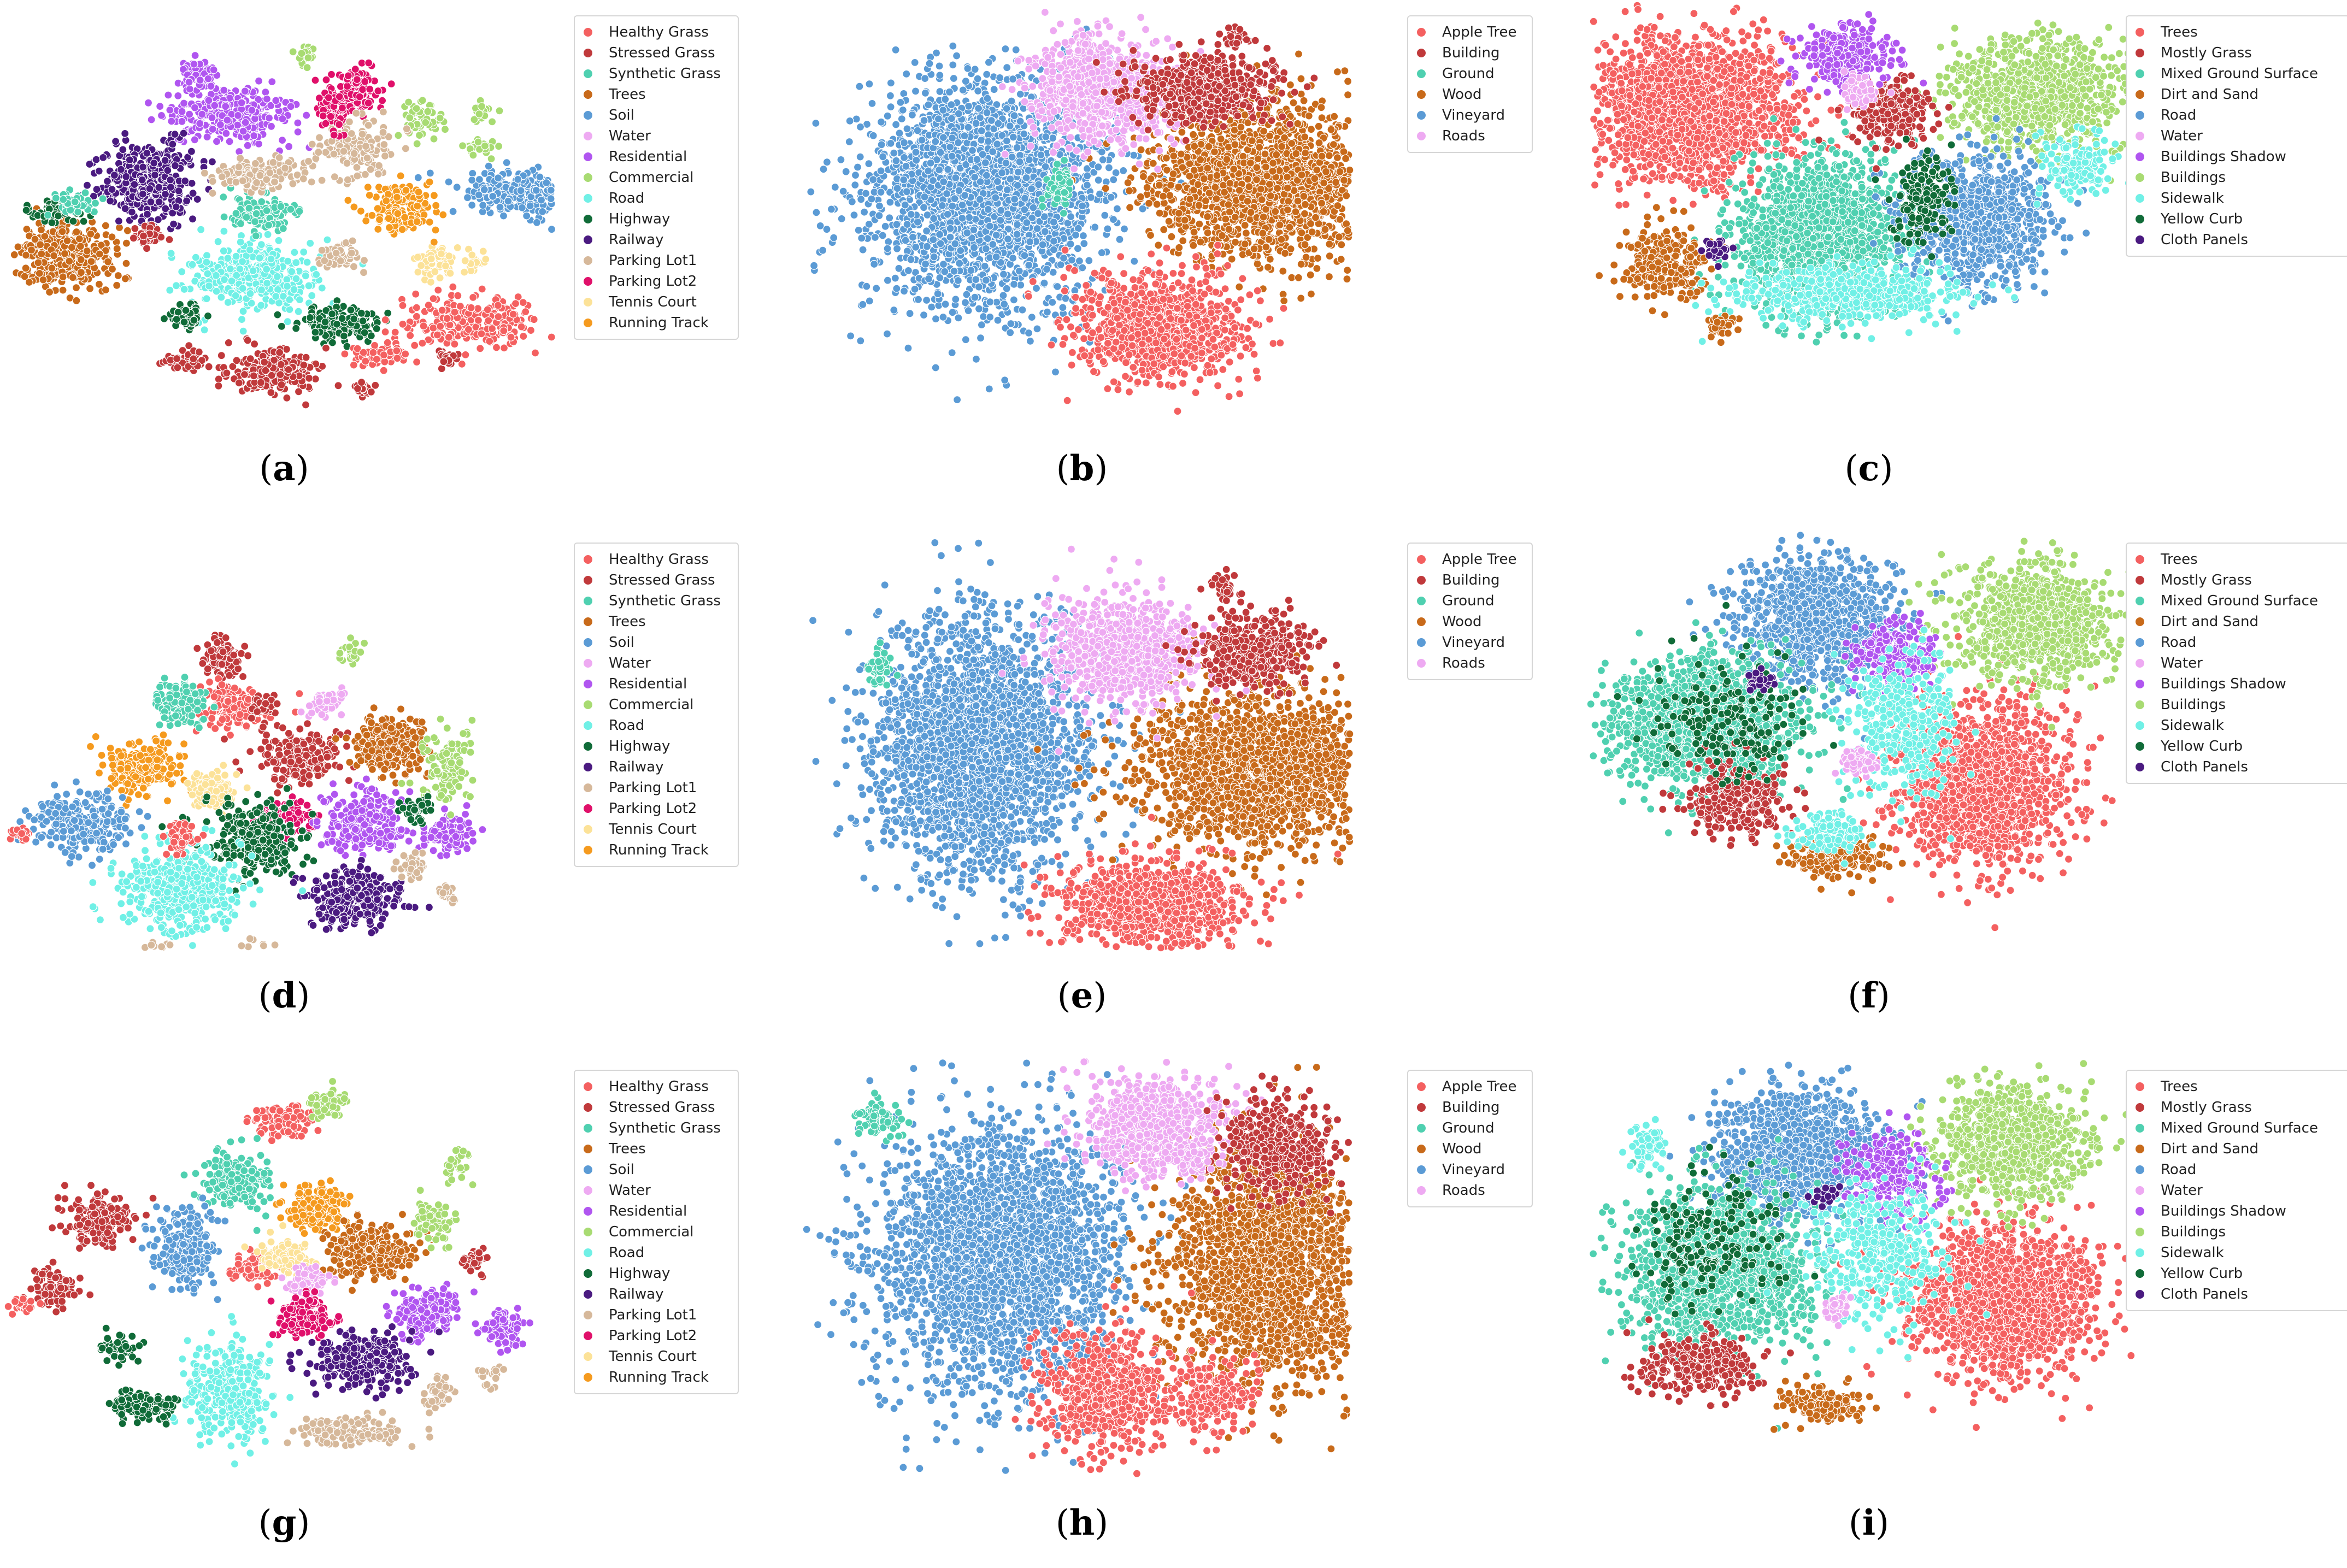  I want to click on legend-item: Railway, so click(656, 240).